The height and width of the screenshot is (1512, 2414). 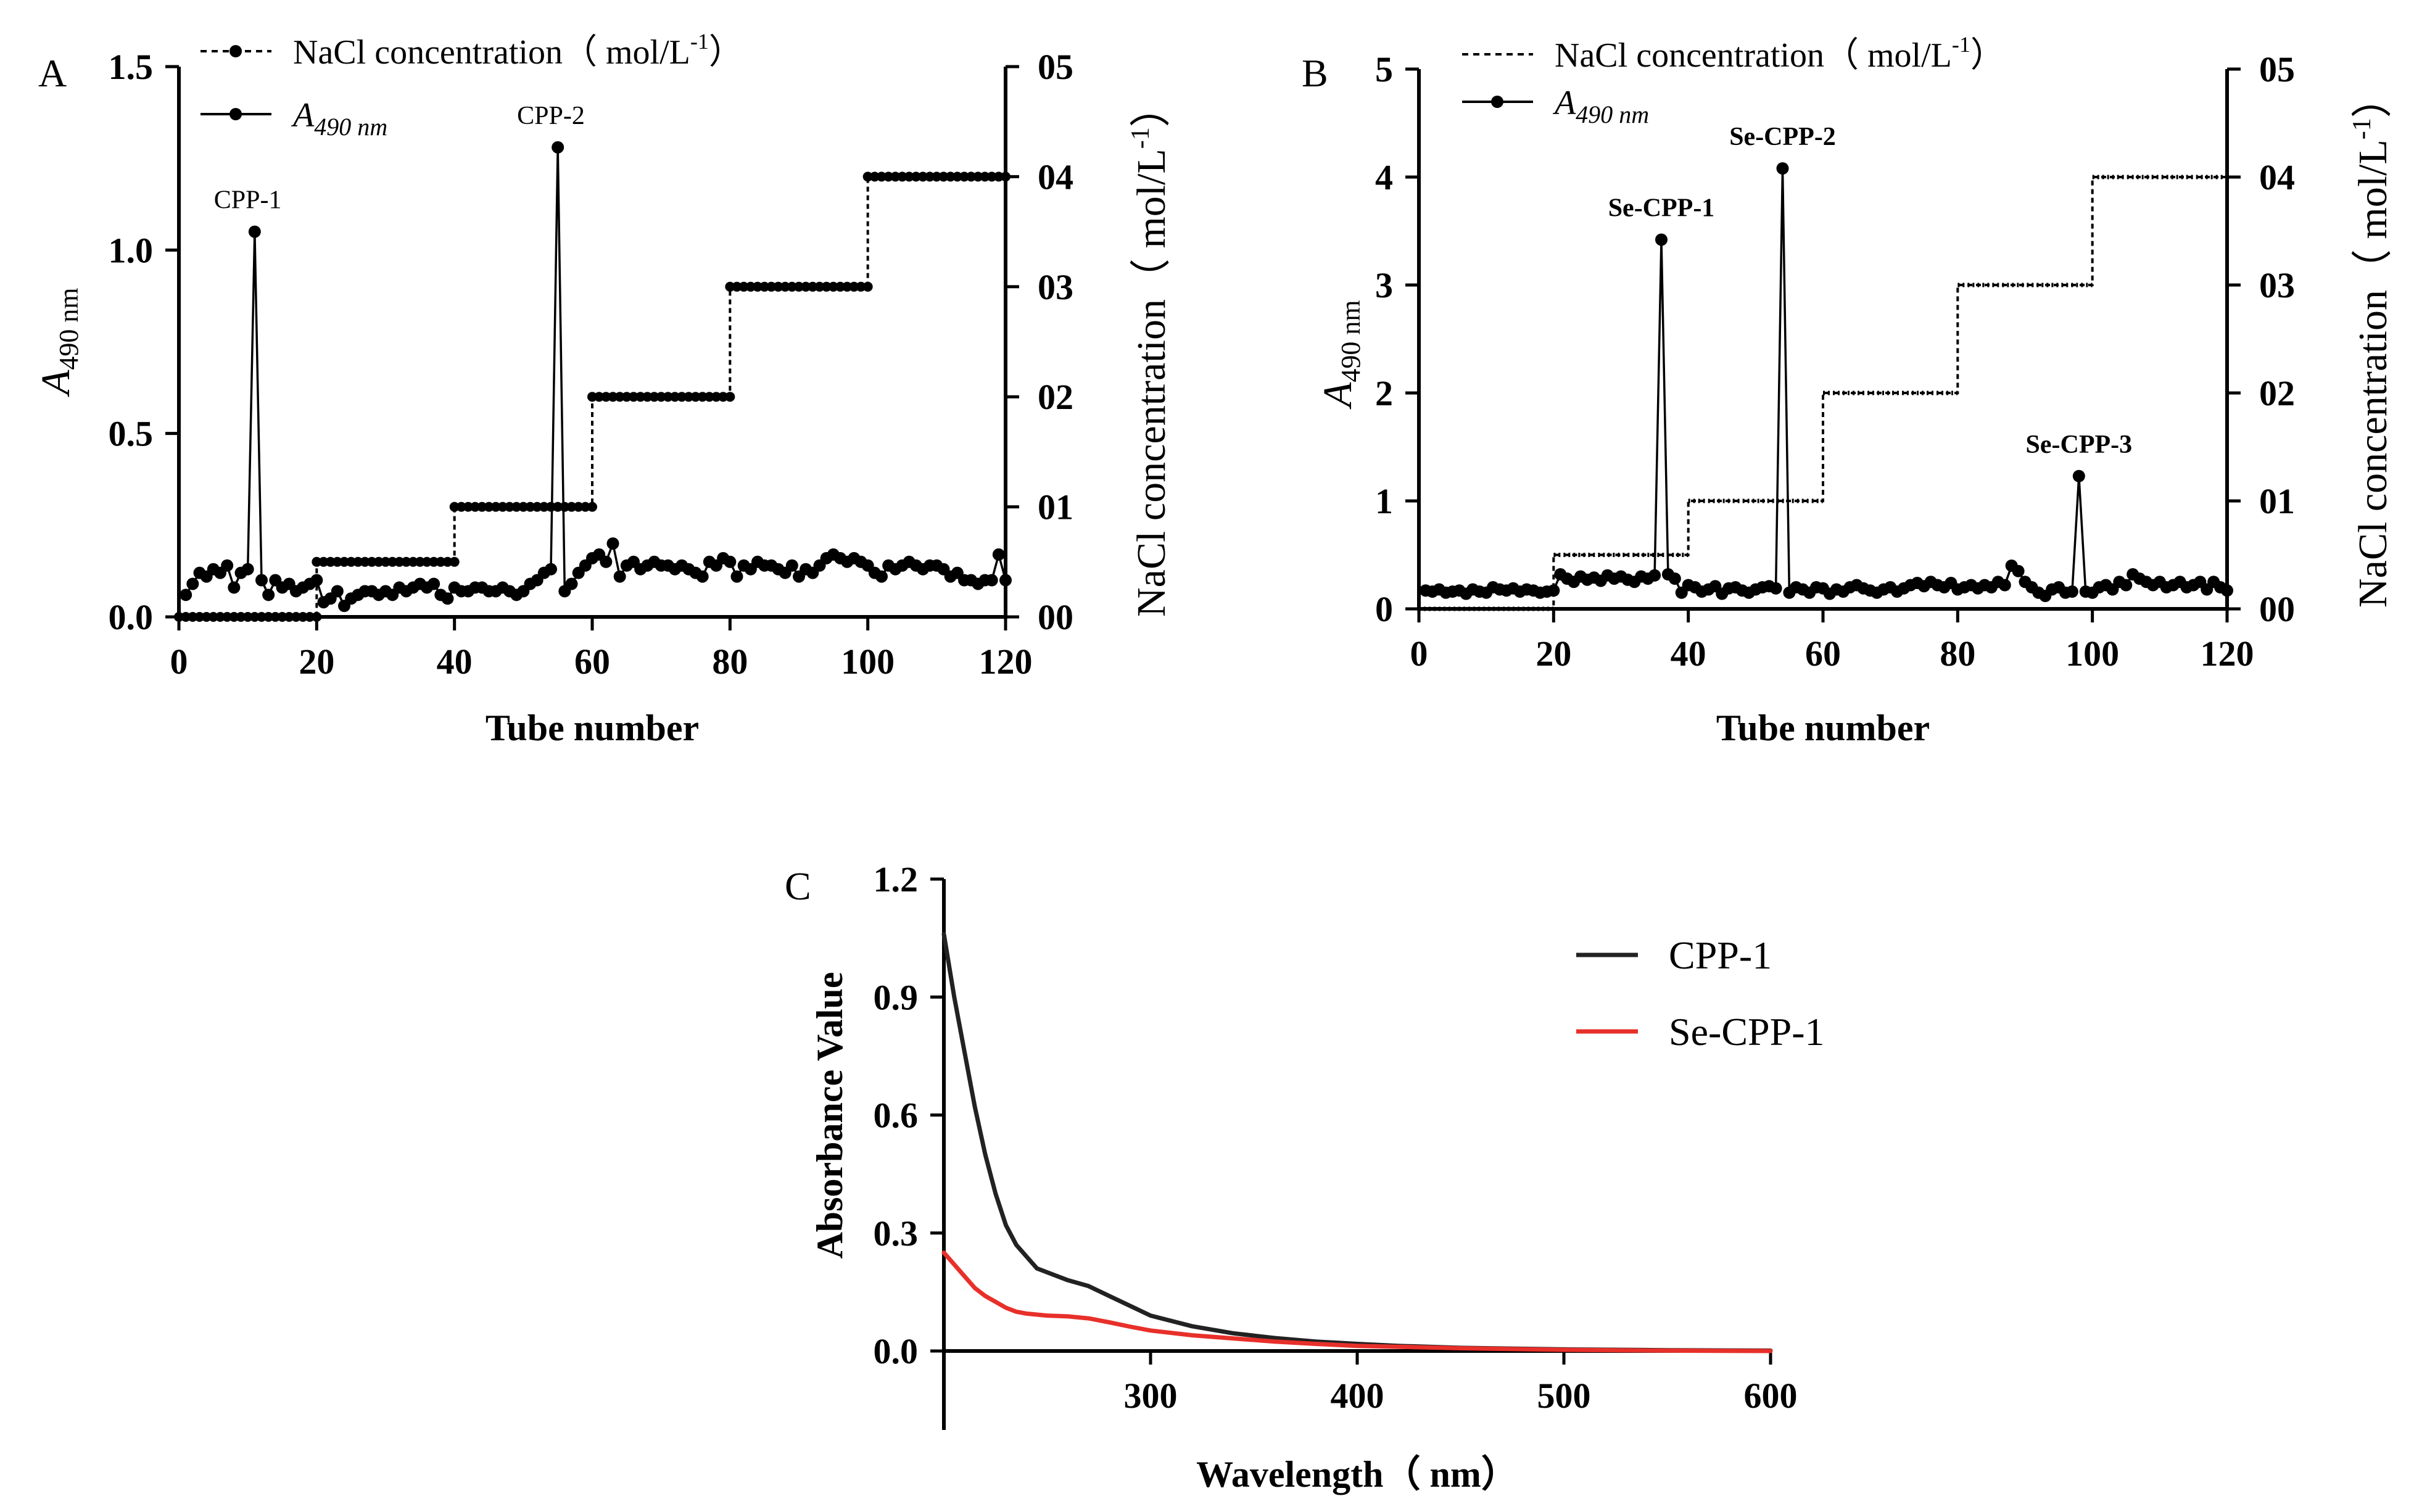 What do you see at coordinates (339, 118) in the screenshot?
I see `legend-abs-label-a: A490 nm` at bounding box center [339, 118].